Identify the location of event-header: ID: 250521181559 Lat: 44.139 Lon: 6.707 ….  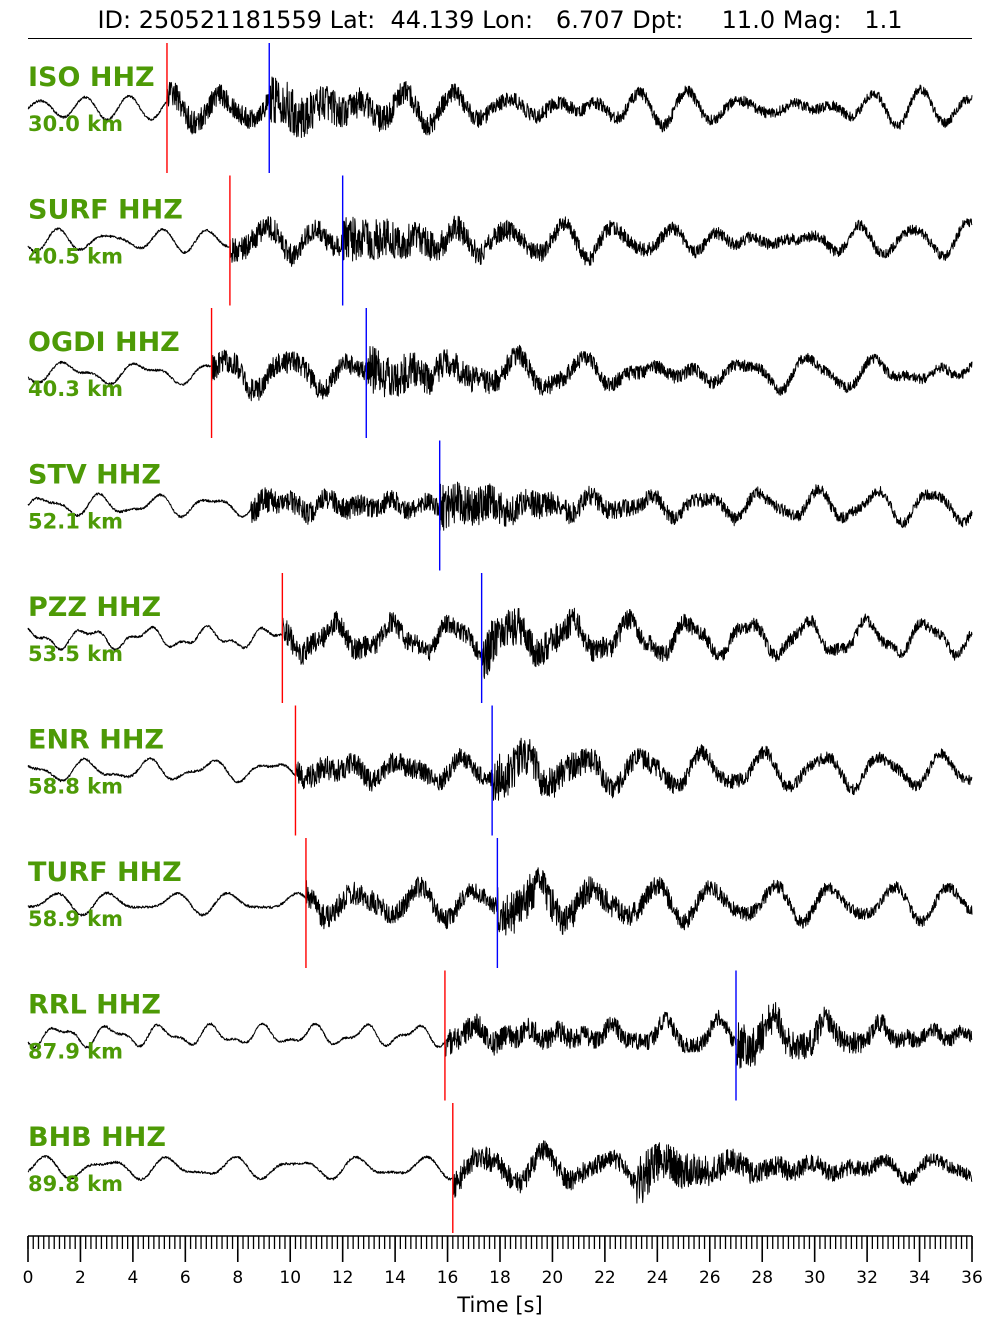
(500, 20).